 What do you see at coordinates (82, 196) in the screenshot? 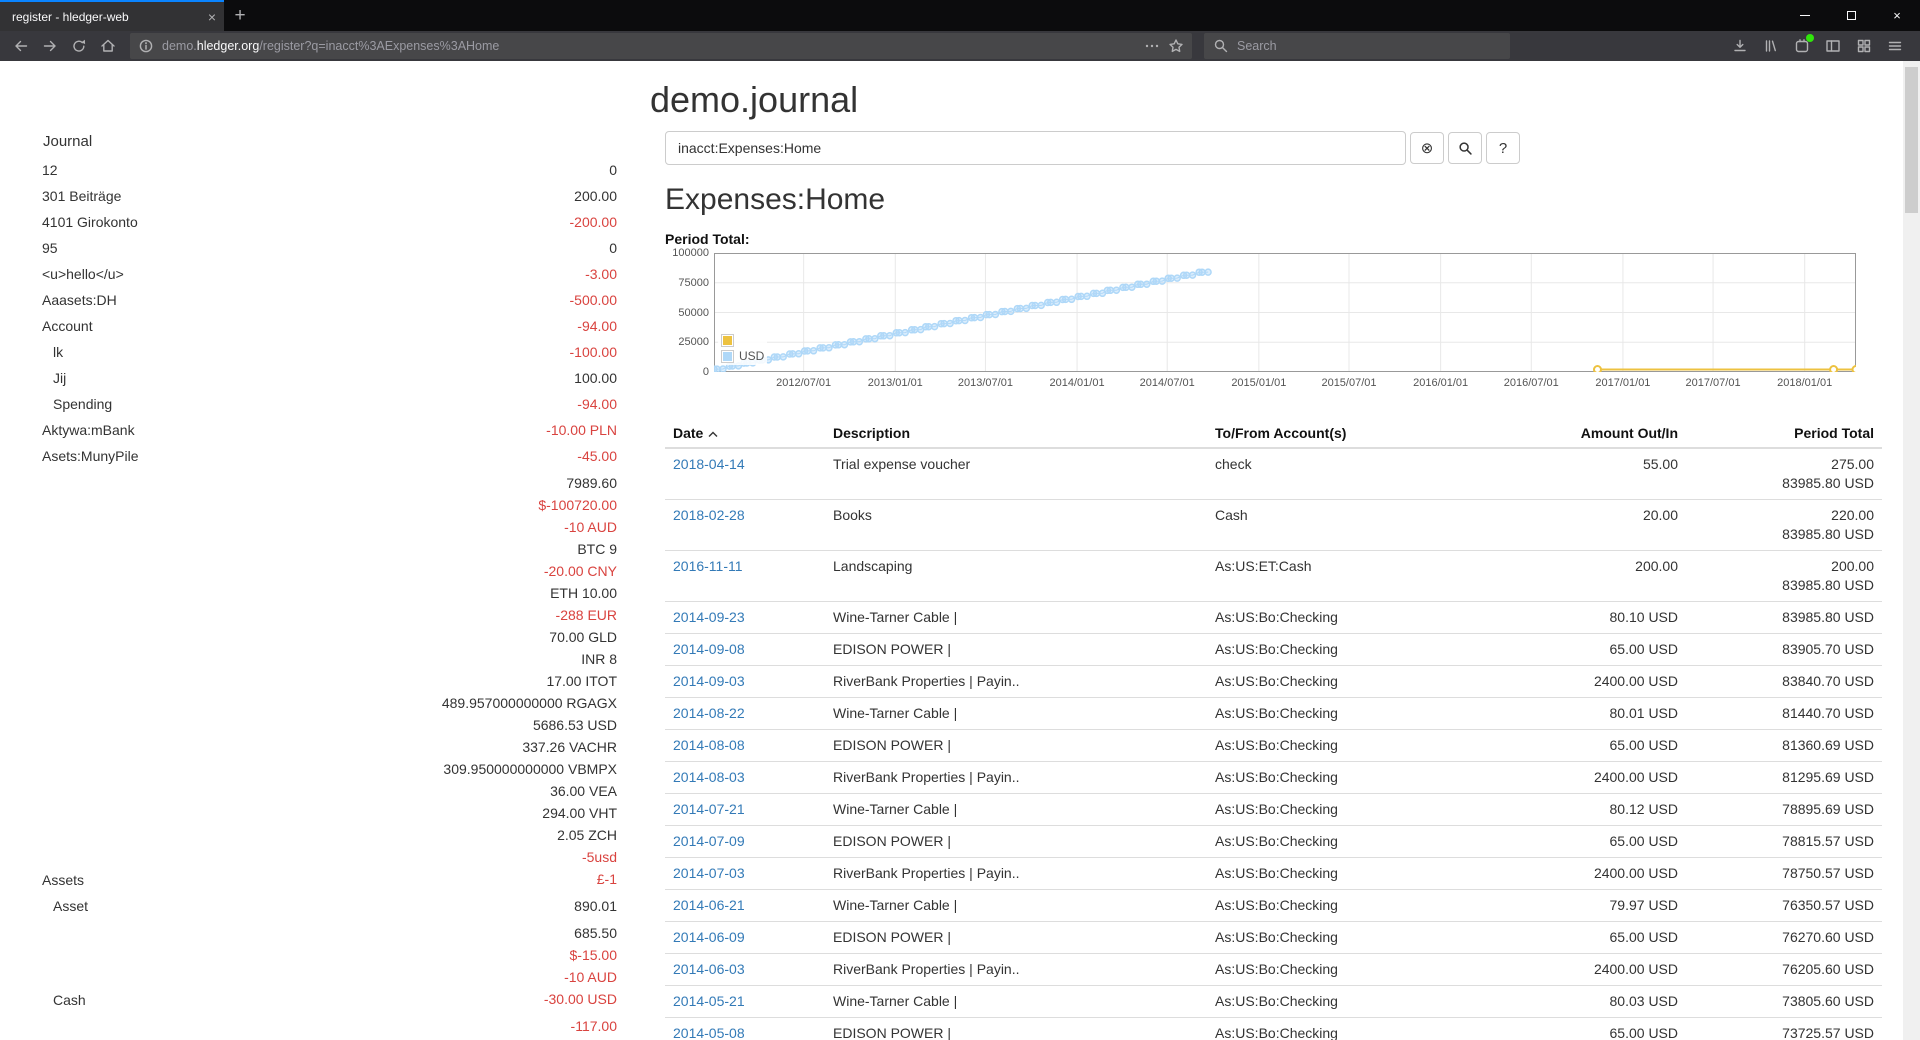
I see `account-link: 301 Beiträge` at bounding box center [82, 196].